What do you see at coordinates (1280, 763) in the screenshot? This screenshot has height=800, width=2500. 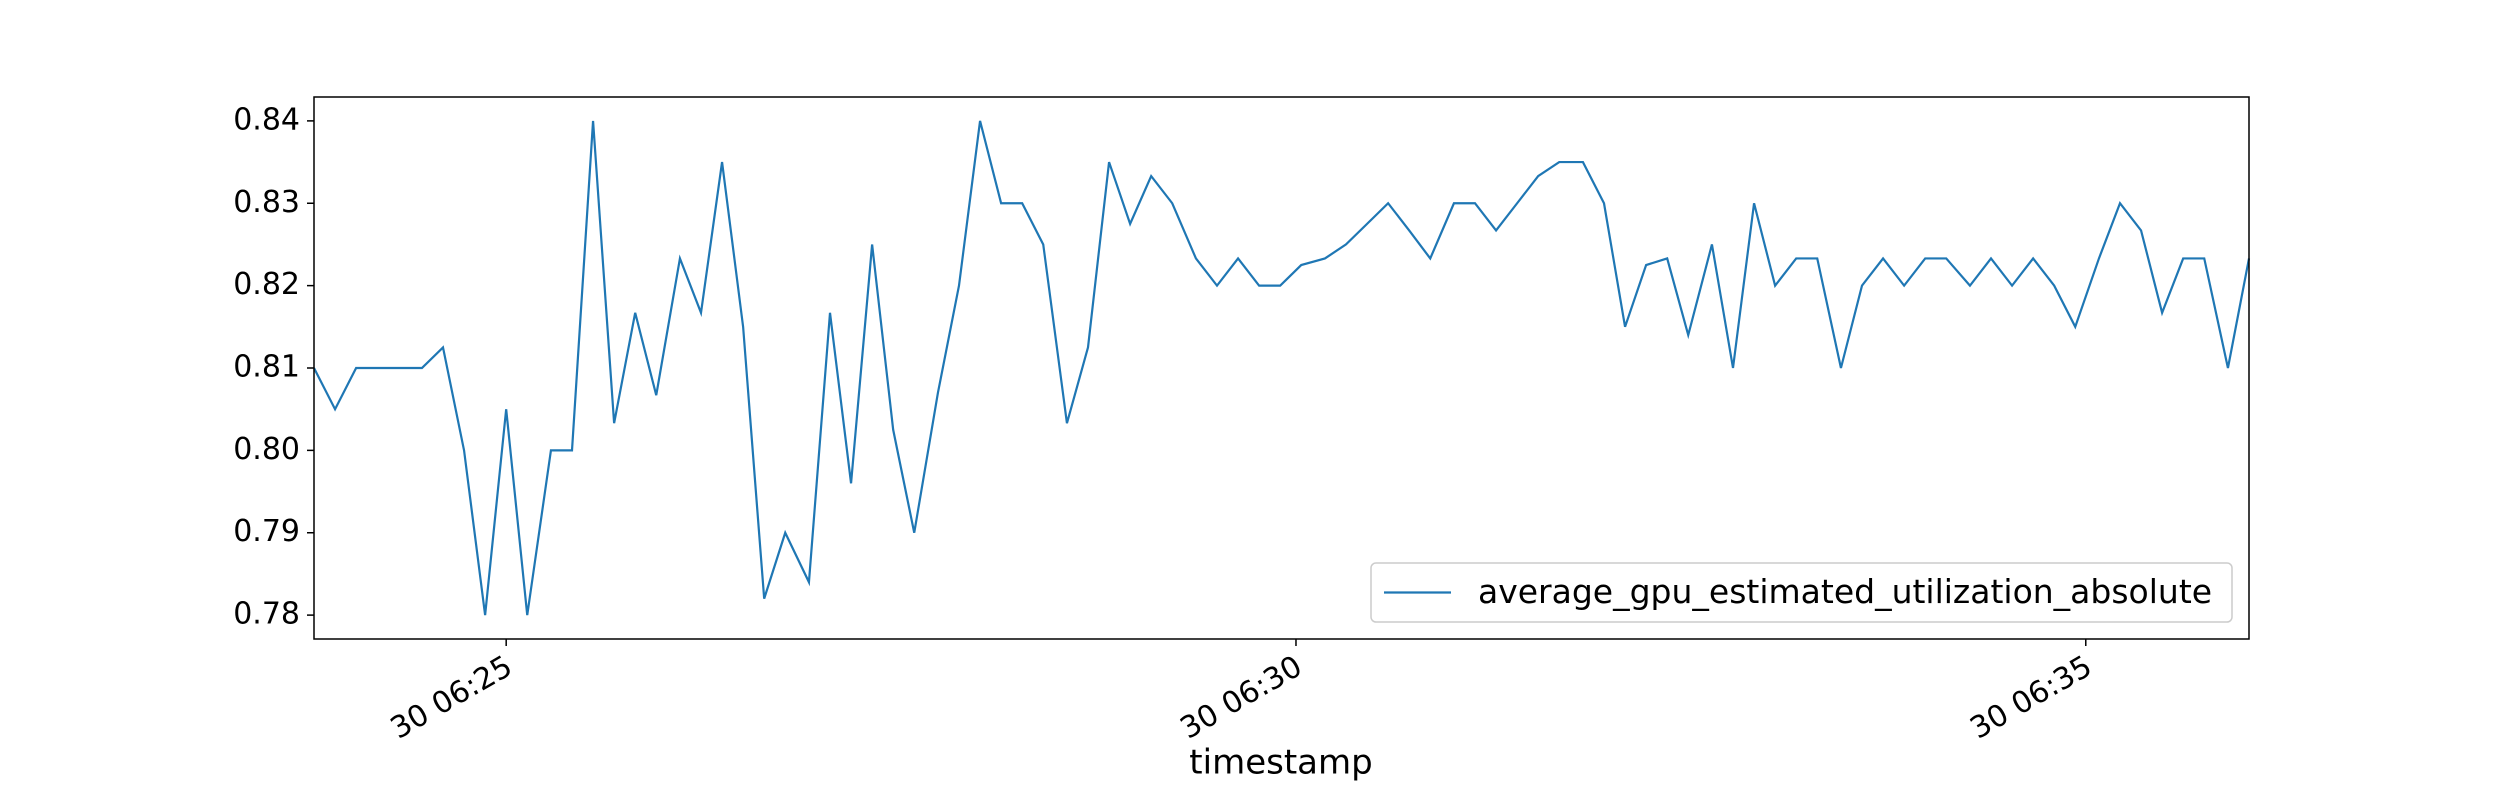 I see `x-axis-label: timestamp` at bounding box center [1280, 763].